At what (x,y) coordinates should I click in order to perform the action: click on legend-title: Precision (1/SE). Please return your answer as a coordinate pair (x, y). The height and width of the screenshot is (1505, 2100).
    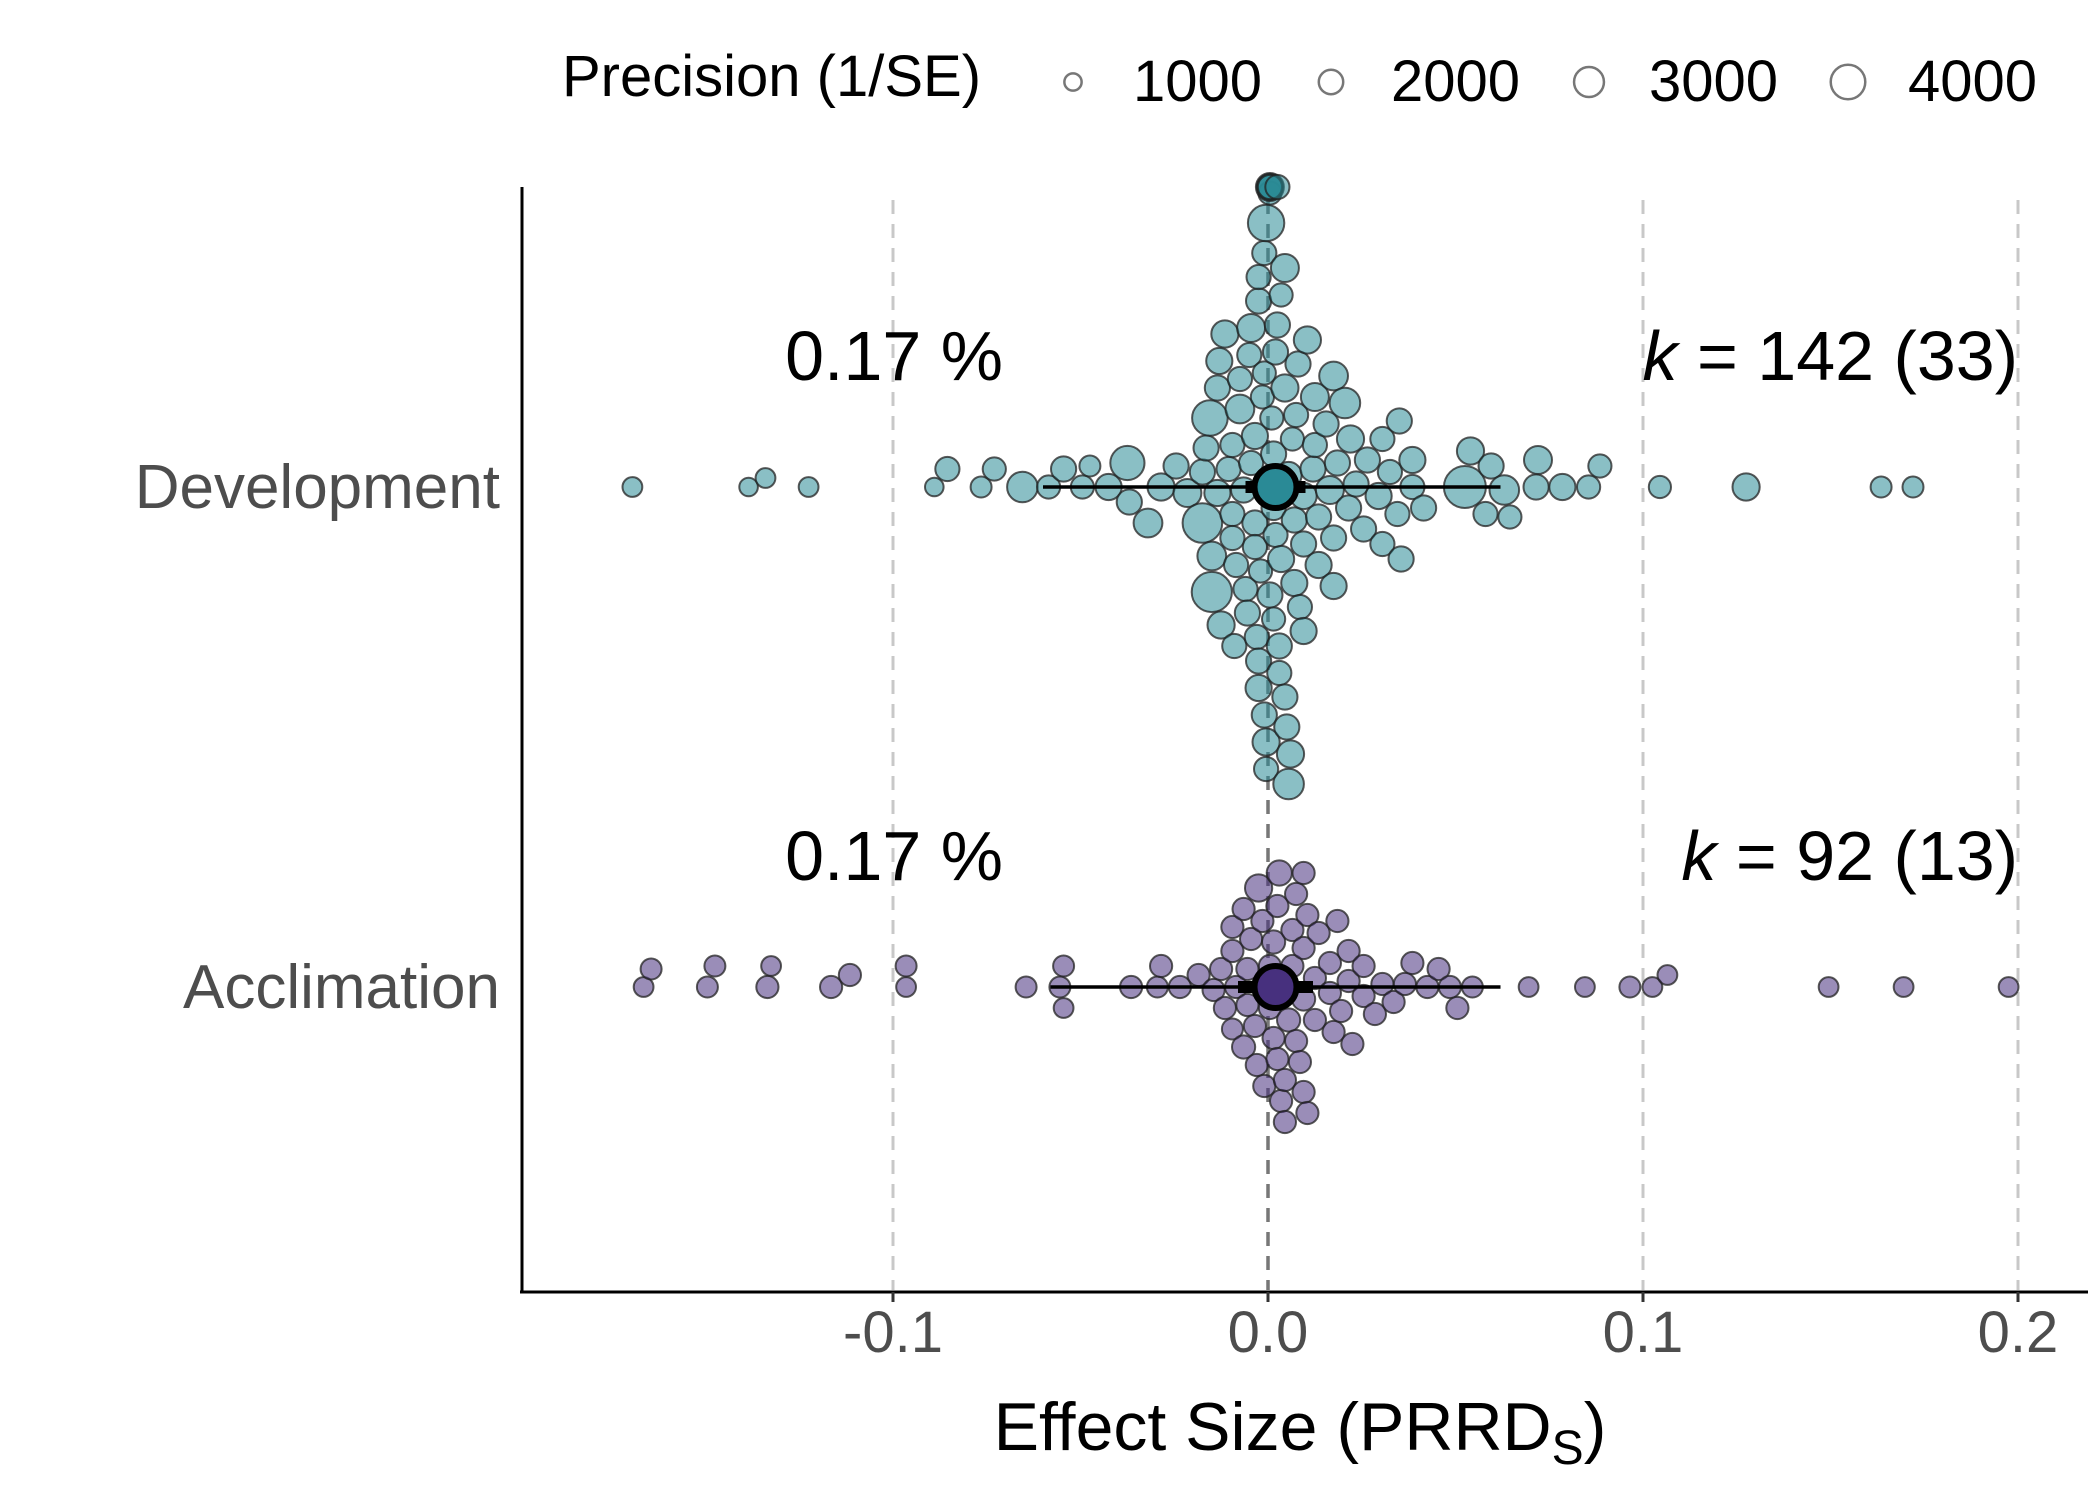
    Looking at the image, I should click on (771, 76).